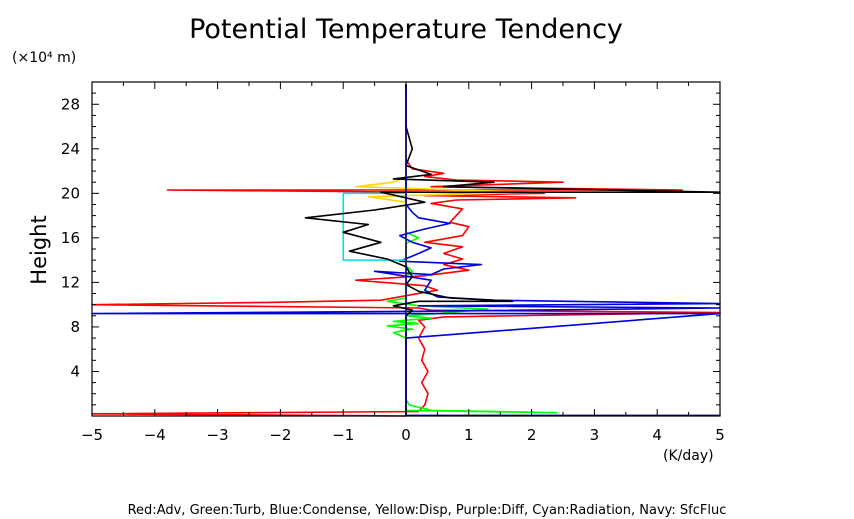 The width and height of the screenshot is (854, 519). What do you see at coordinates (44, 58) in the screenshot?
I see `y-unit-label: (×10⁴ m)` at bounding box center [44, 58].